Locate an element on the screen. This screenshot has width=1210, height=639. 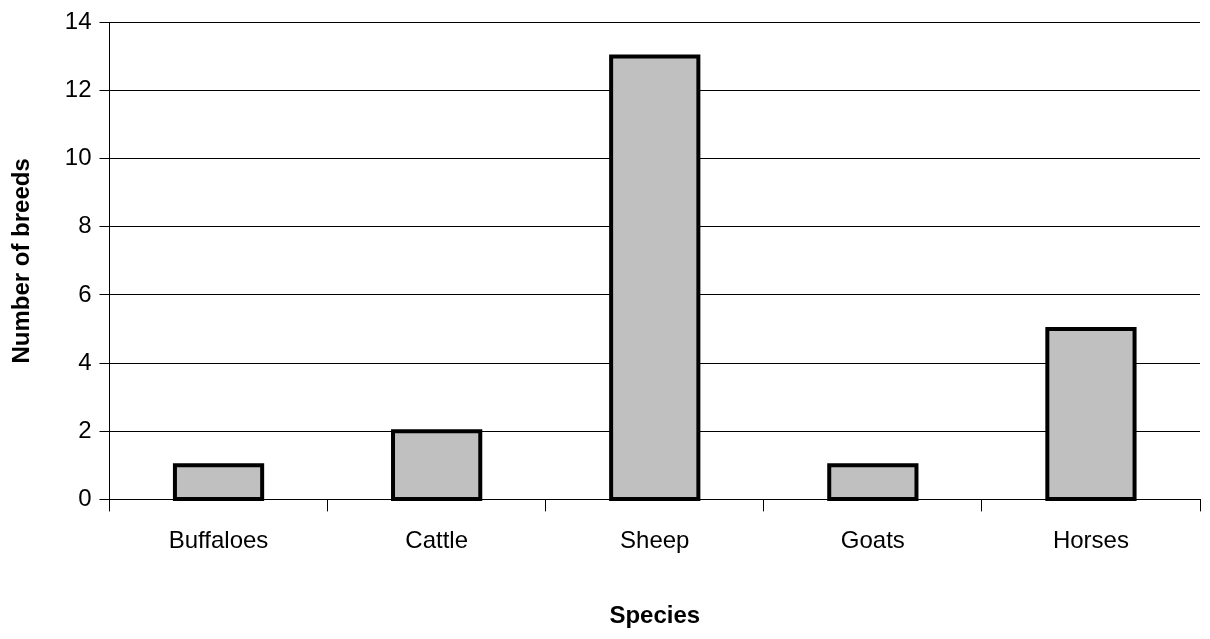
x-tick-label: Goats is located at coordinates (872, 540).